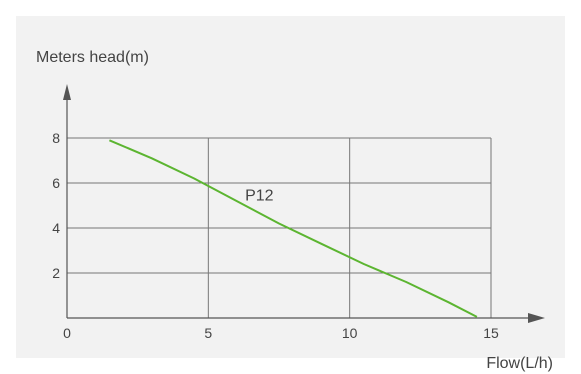 This screenshot has width=581, height=374. I want to click on annotation-label-0: P12, so click(259, 195).